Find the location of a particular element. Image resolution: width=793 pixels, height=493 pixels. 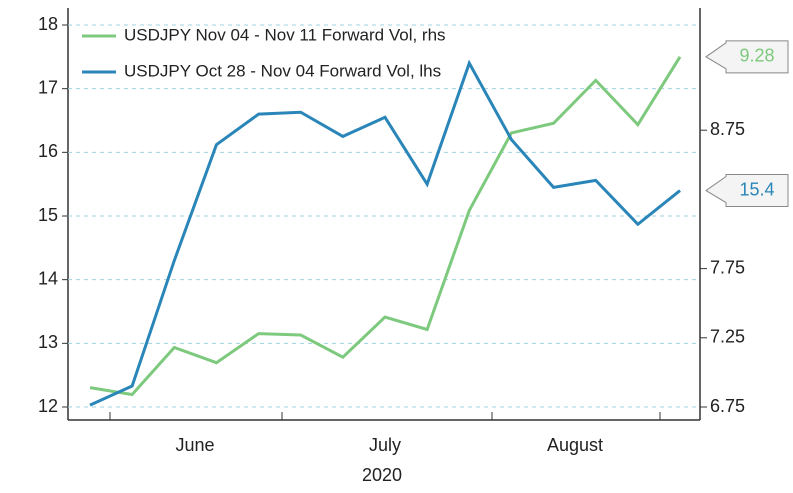

y-tick-label: 14 is located at coordinates (48, 278).